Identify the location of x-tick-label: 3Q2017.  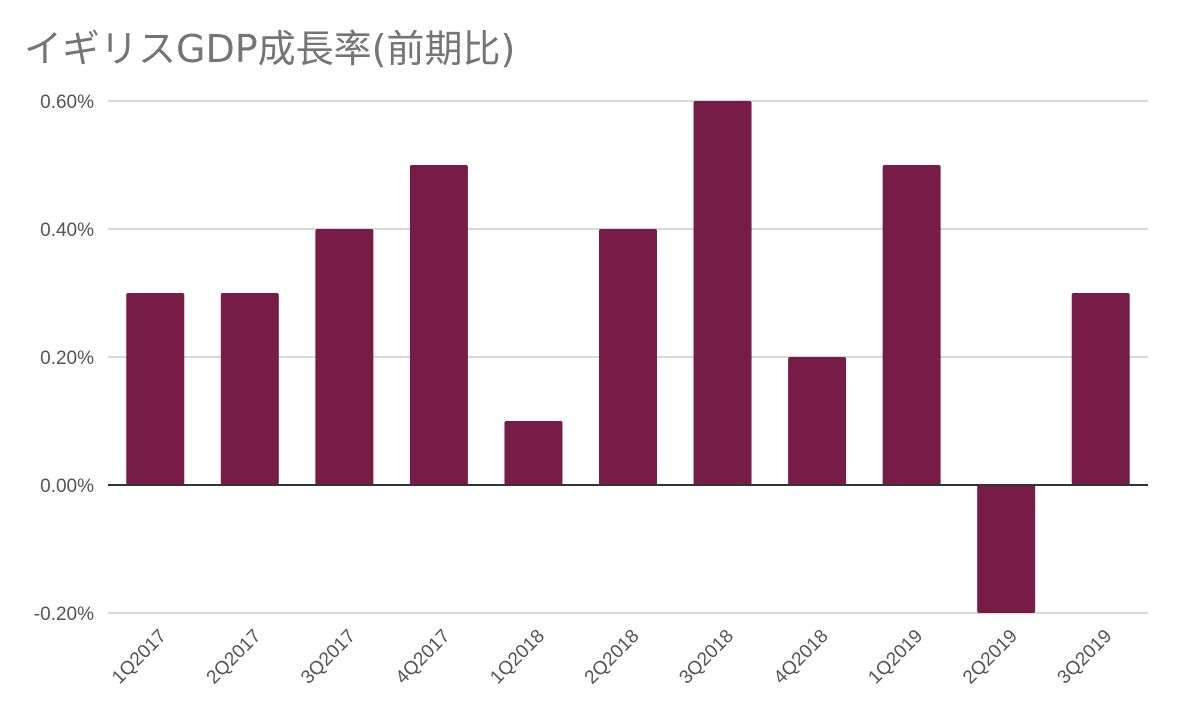
(328, 657).